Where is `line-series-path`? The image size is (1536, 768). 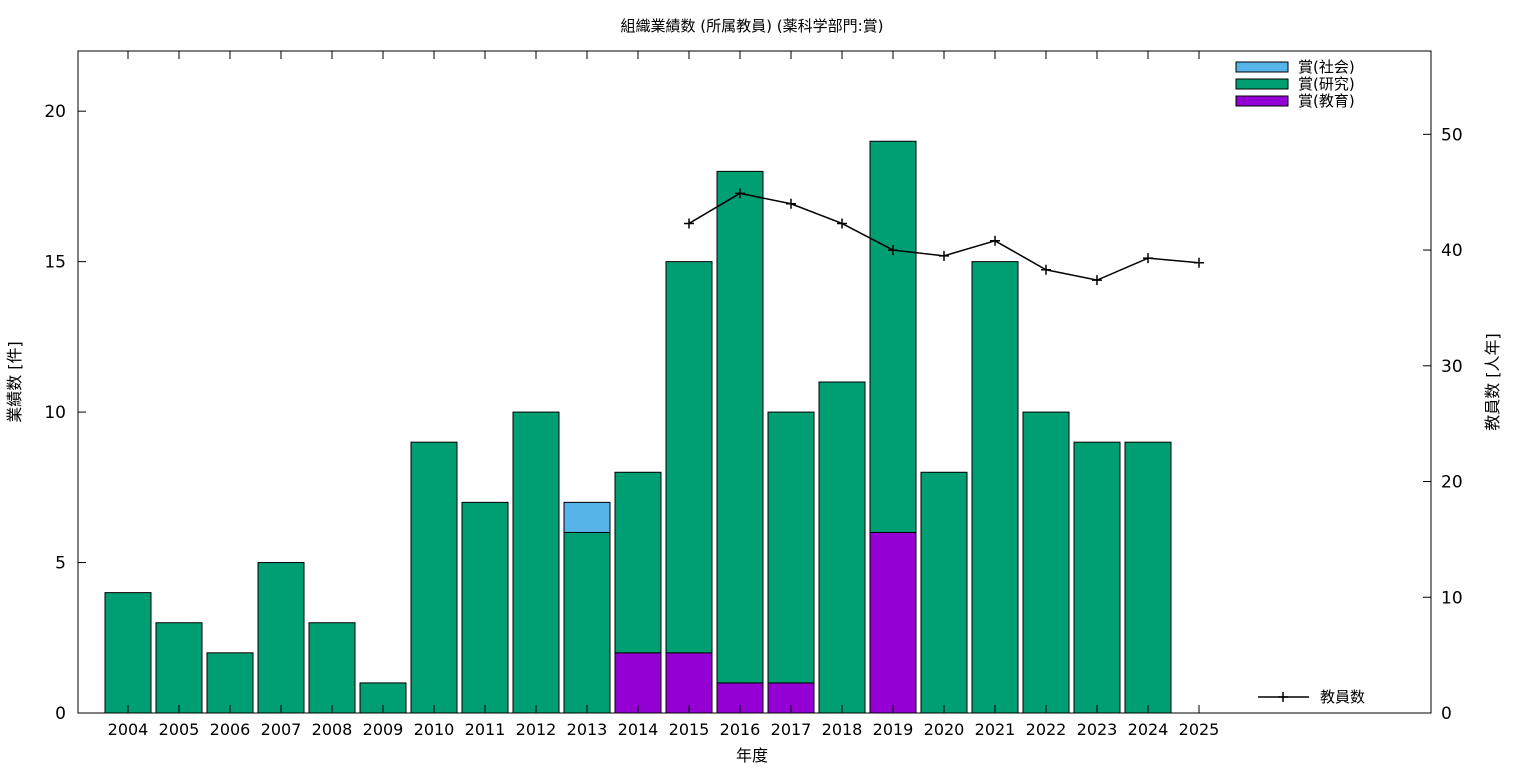
line-series-path is located at coordinates (944, 236).